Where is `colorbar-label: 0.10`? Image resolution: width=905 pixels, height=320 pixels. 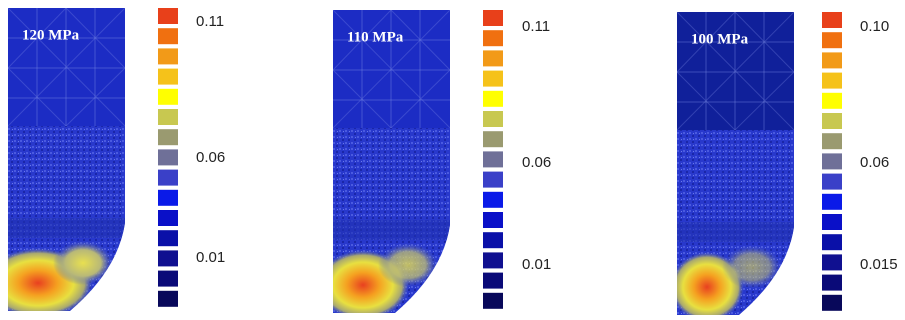 colorbar-label: 0.10 is located at coordinates (874, 26).